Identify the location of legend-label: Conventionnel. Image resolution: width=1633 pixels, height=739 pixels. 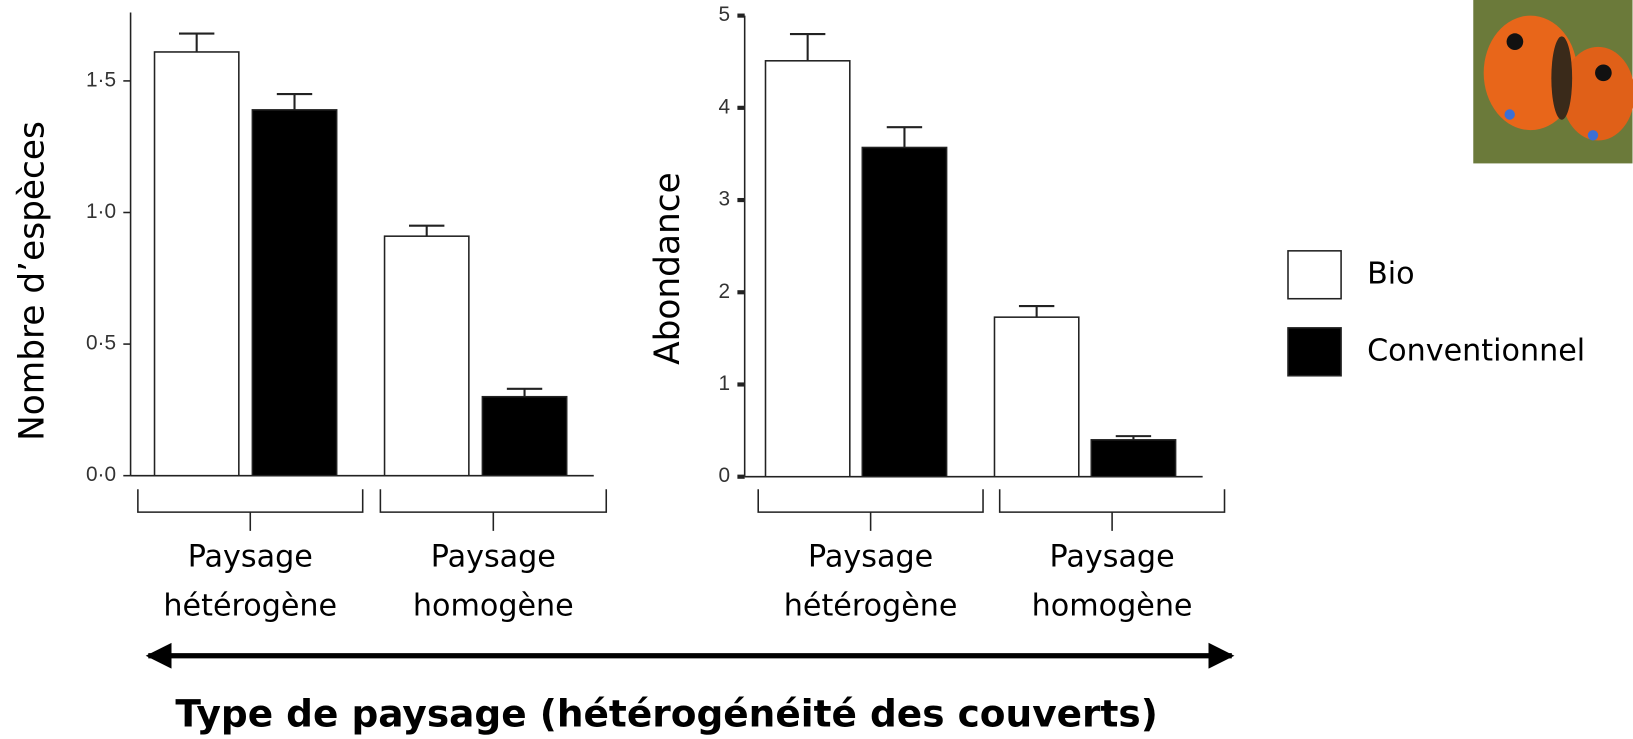
(1476, 350).